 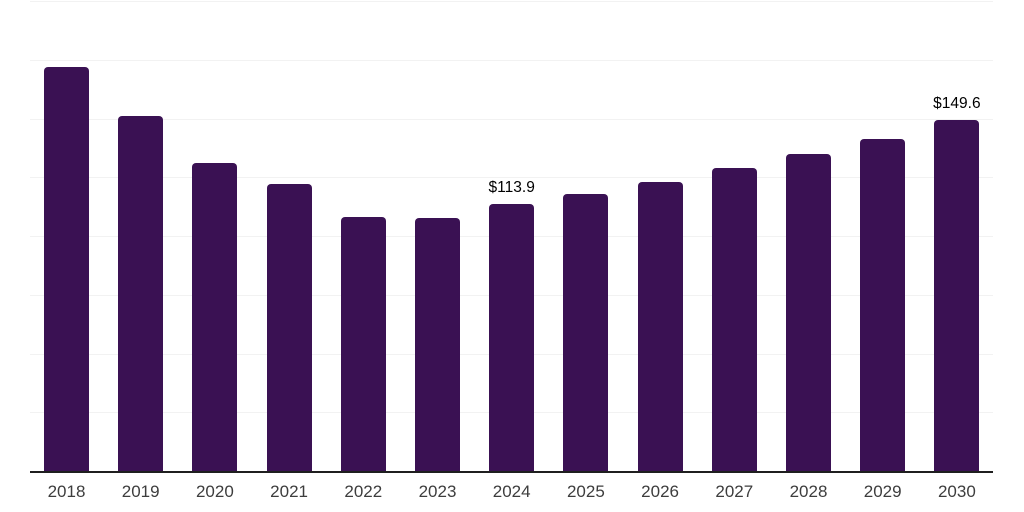 What do you see at coordinates (66, 491) in the screenshot?
I see `x-tick-label-2018: 2018` at bounding box center [66, 491].